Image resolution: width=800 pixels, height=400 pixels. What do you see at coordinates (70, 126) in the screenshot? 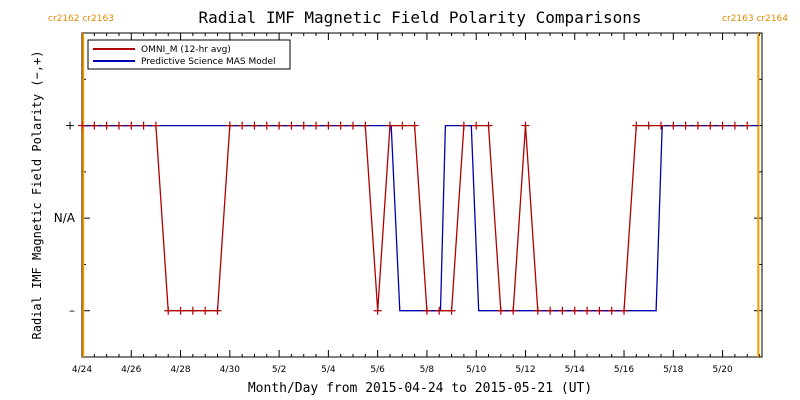
I see `y-tick-label: +` at bounding box center [70, 126].